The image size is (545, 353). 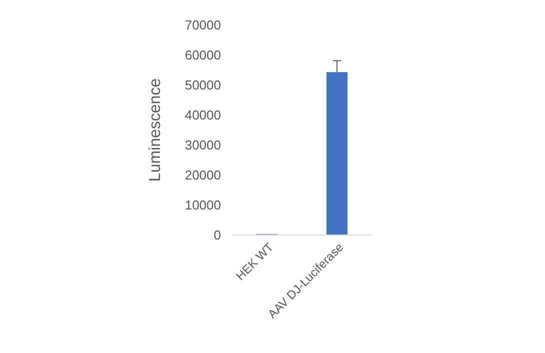 I want to click on y-tick-label: 70000, so click(x=202, y=25).